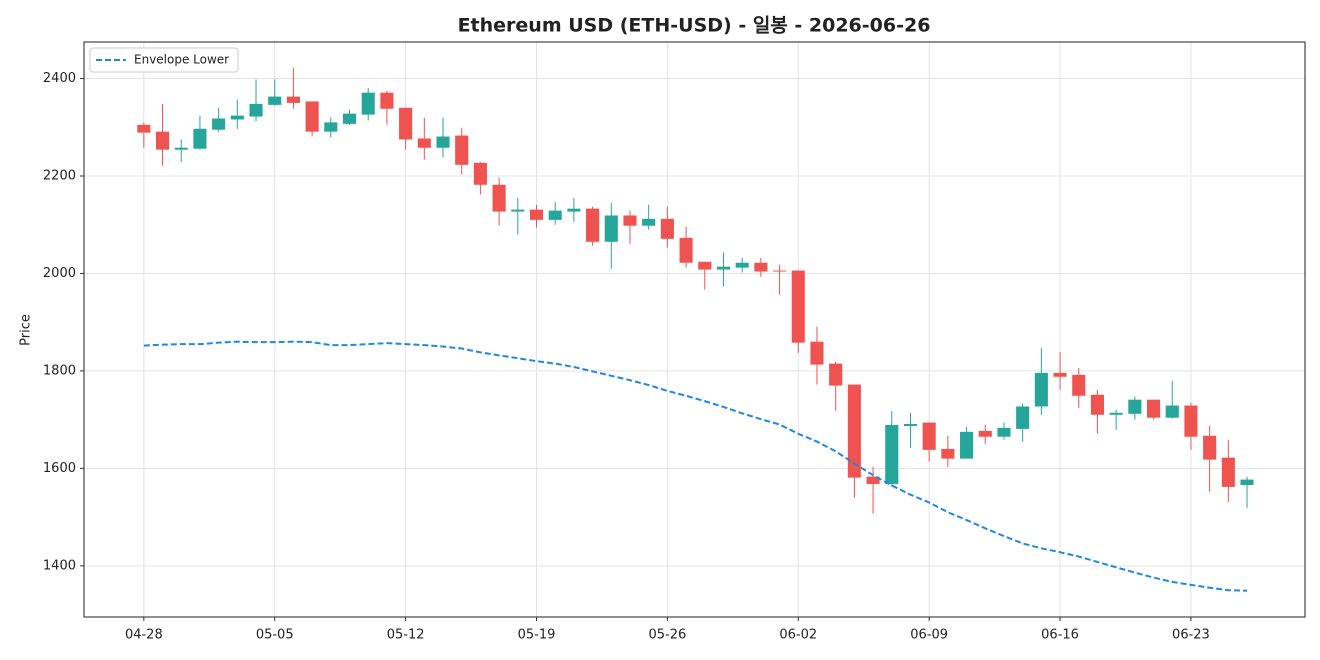 This screenshot has width=1320, height=660. What do you see at coordinates (798, 635) in the screenshot?
I see `x-tick-label: 06-02` at bounding box center [798, 635].